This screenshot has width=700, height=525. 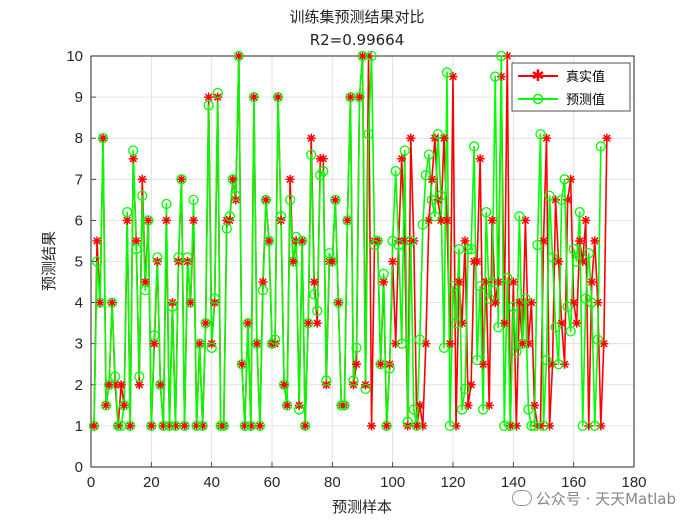 I want to click on legend-label-true: 真实值, so click(x=585, y=77).